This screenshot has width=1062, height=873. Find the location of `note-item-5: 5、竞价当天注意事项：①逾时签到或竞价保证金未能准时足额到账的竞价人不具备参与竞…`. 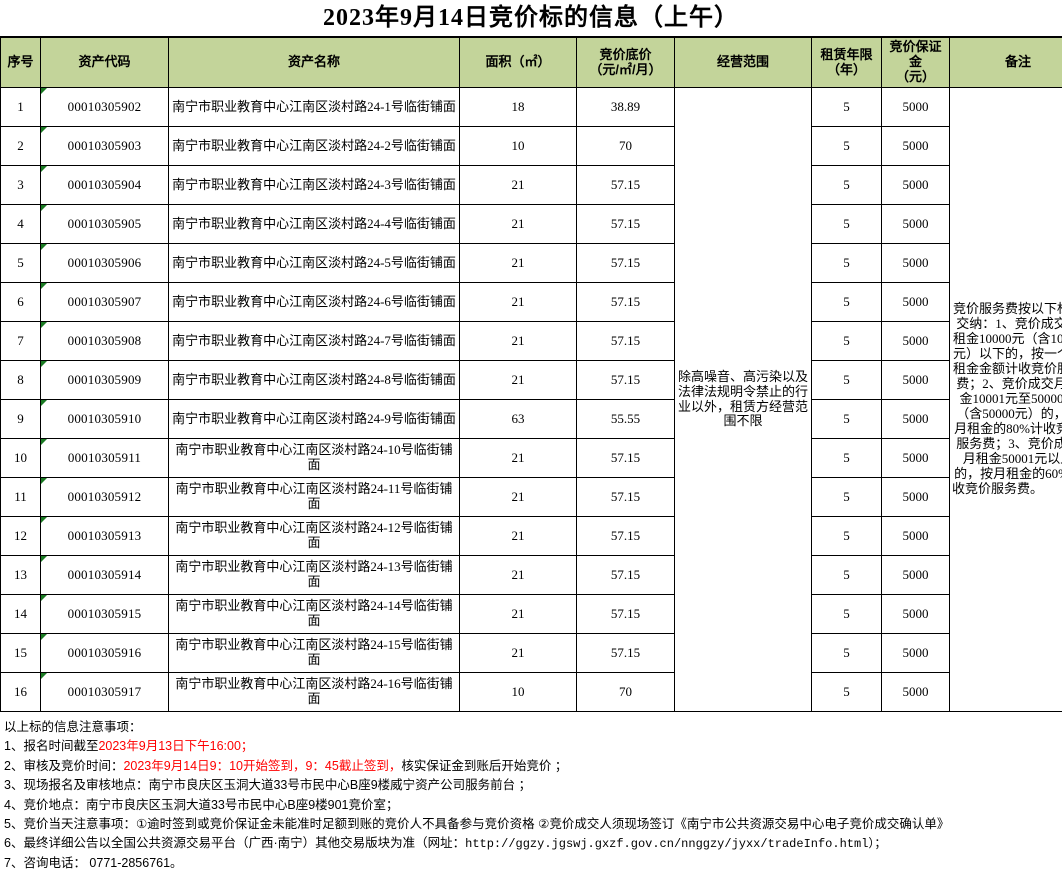

note-item-5: 5、竞价当天注意事项：①逾时签到或竞价保证金未能准时足额到账的竞价人不具备参与竞… is located at coordinates (531, 824).